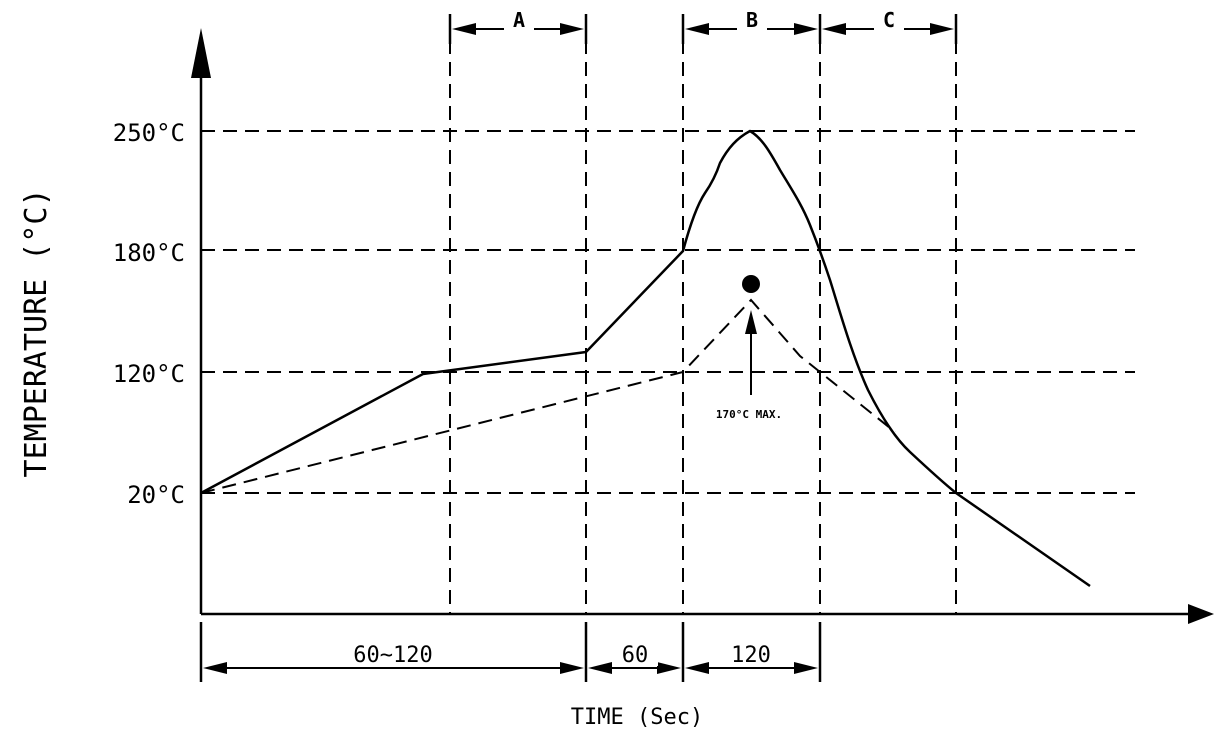 This screenshot has height=731, width=1217. Describe the element at coordinates (751, 322) in the screenshot. I see `annotation-arrowhead` at that location.